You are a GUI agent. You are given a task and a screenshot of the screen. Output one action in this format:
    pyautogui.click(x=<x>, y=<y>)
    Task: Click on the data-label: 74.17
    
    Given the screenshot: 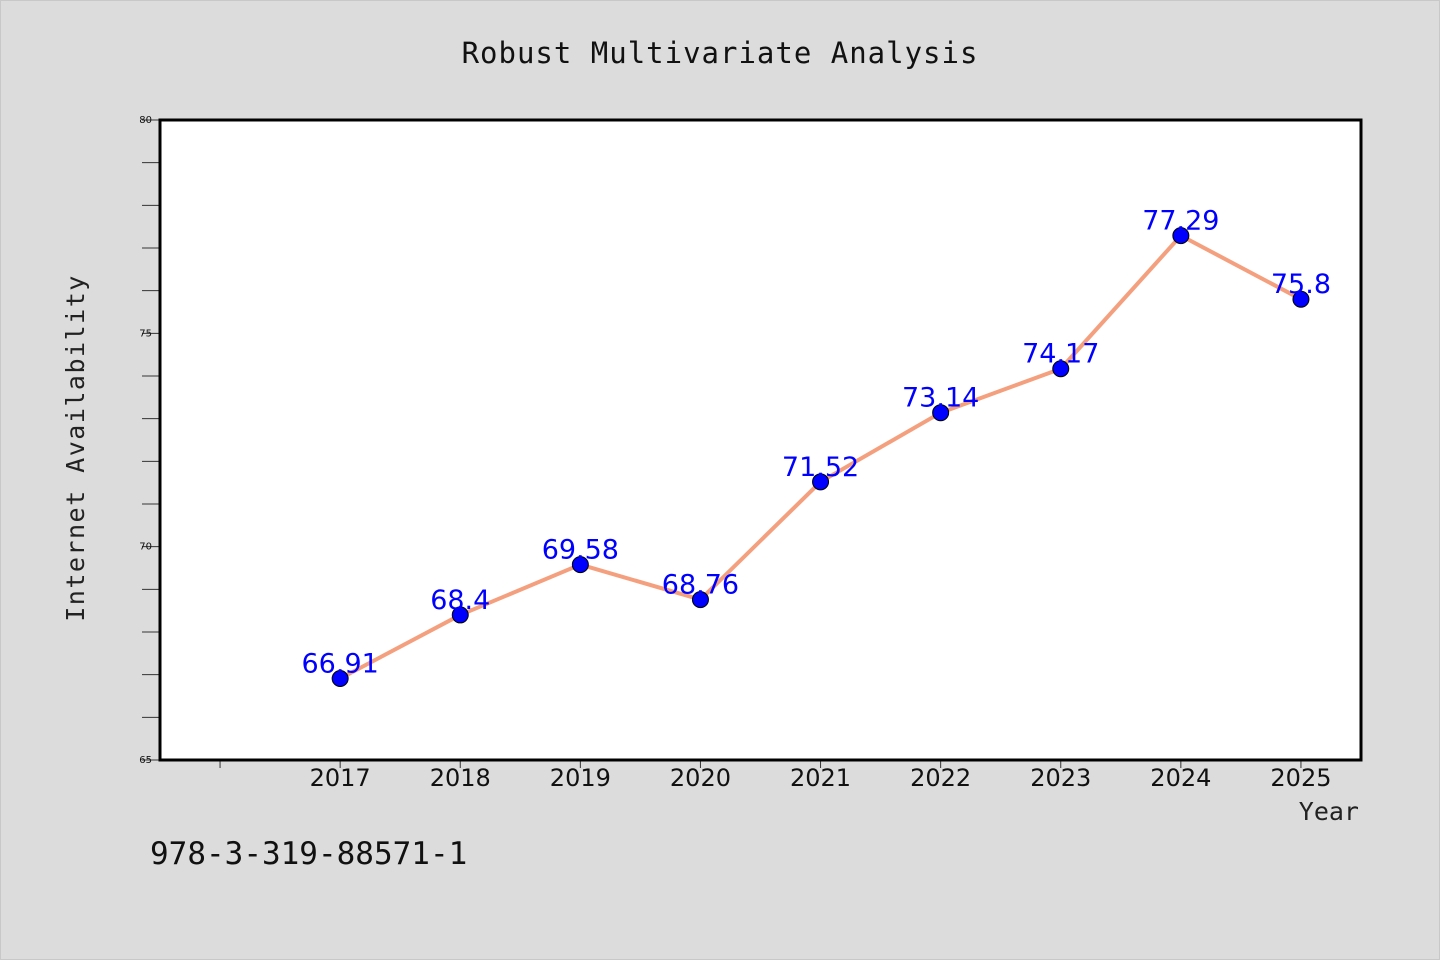 What is the action you would take?
    pyautogui.click(x=1060, y=354)
    